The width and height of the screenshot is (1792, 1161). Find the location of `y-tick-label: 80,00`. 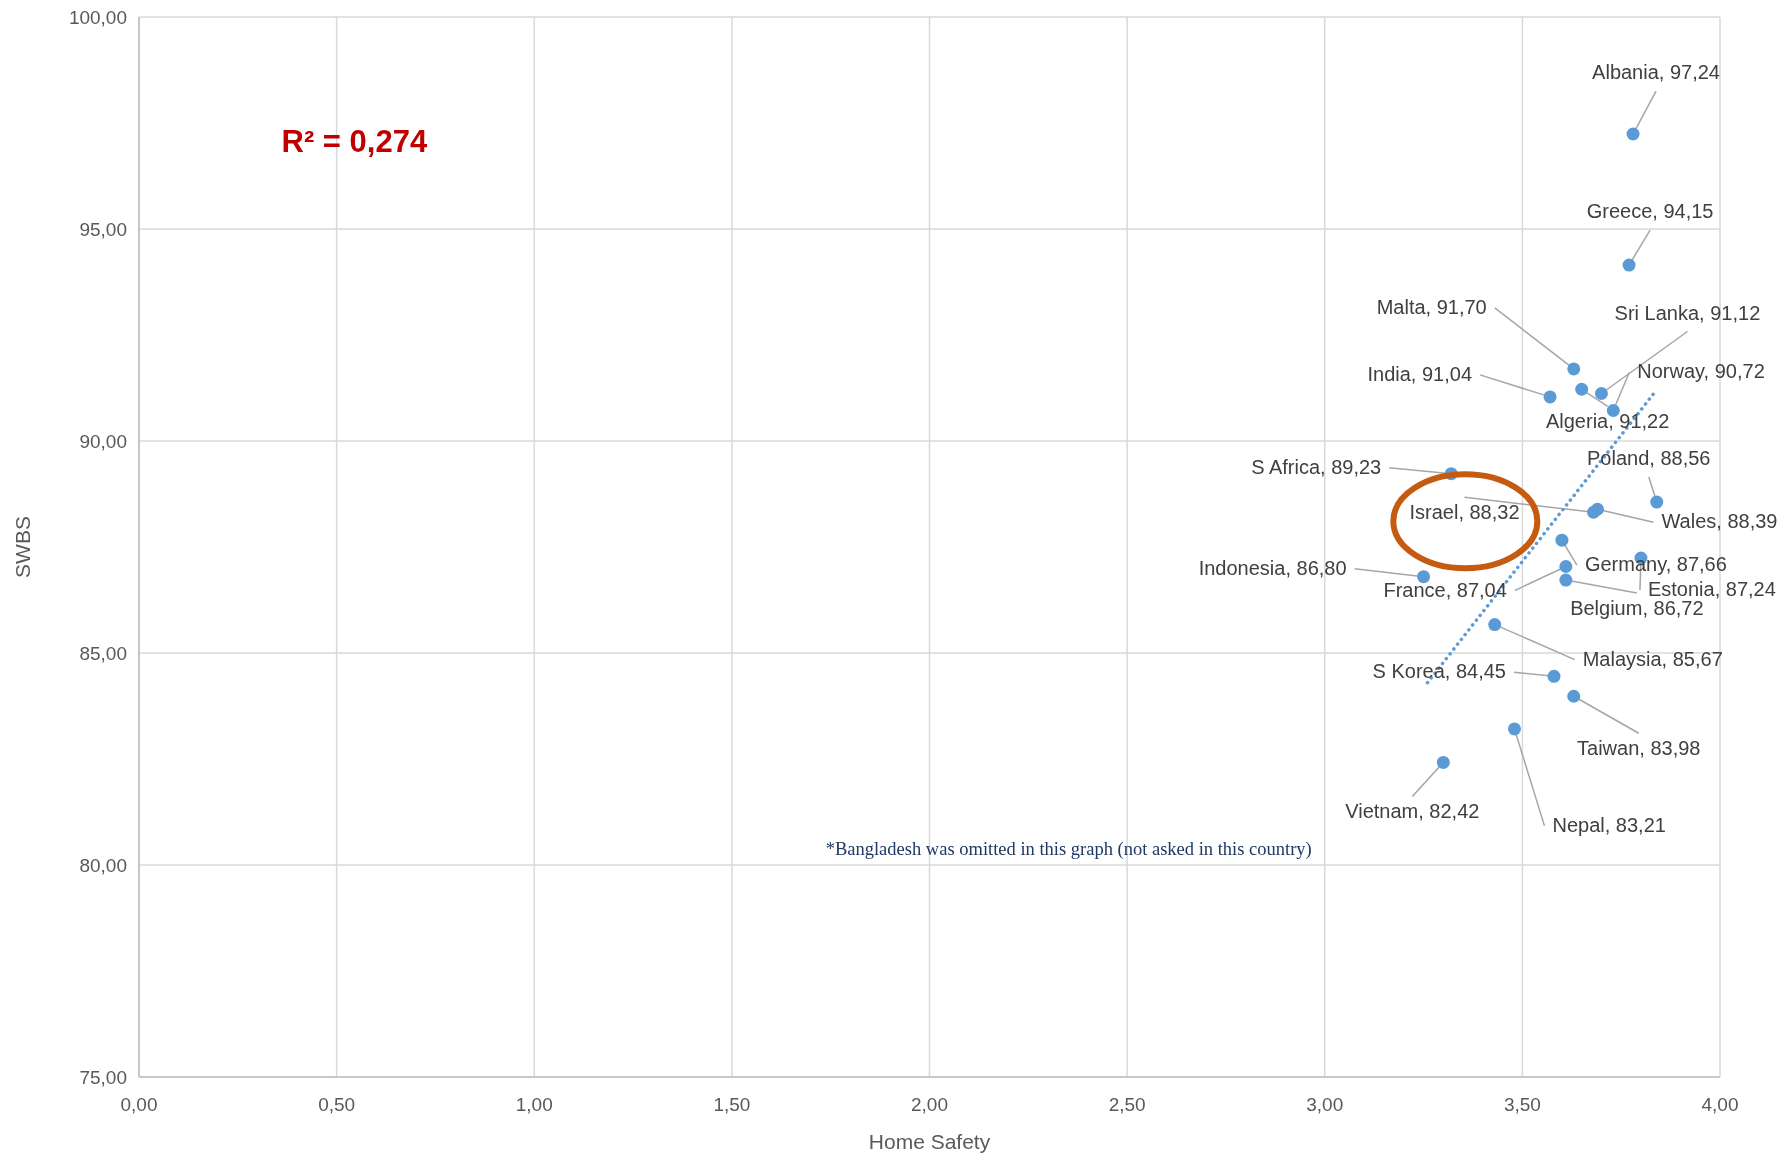

y-tick-label: 80,00 is located at coordinates (103, 865).